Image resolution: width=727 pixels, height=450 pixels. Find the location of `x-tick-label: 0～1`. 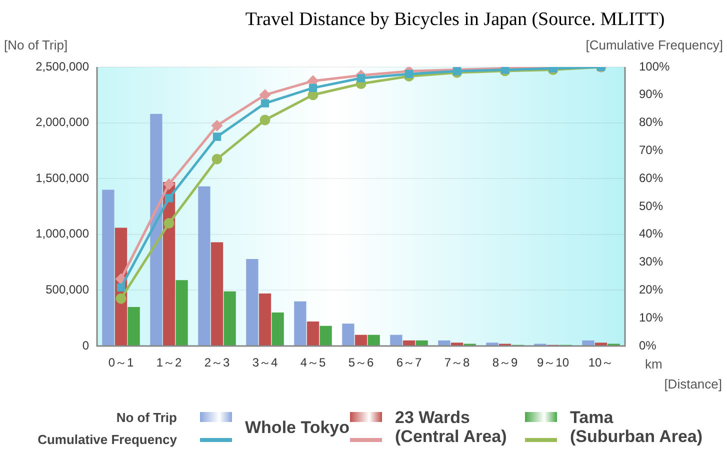

x-tick-label: 0～1 is located at coordinates (121, 363).